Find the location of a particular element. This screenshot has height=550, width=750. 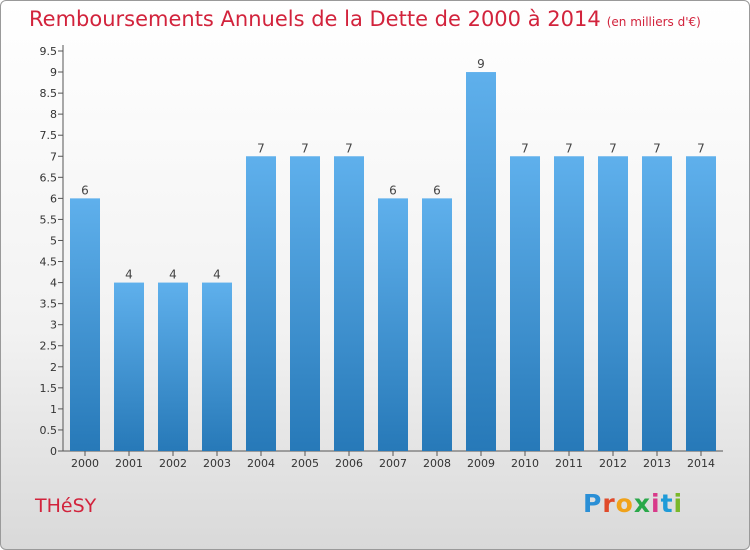

x-tick-label: 2003 is located at coordinates (217, 463).